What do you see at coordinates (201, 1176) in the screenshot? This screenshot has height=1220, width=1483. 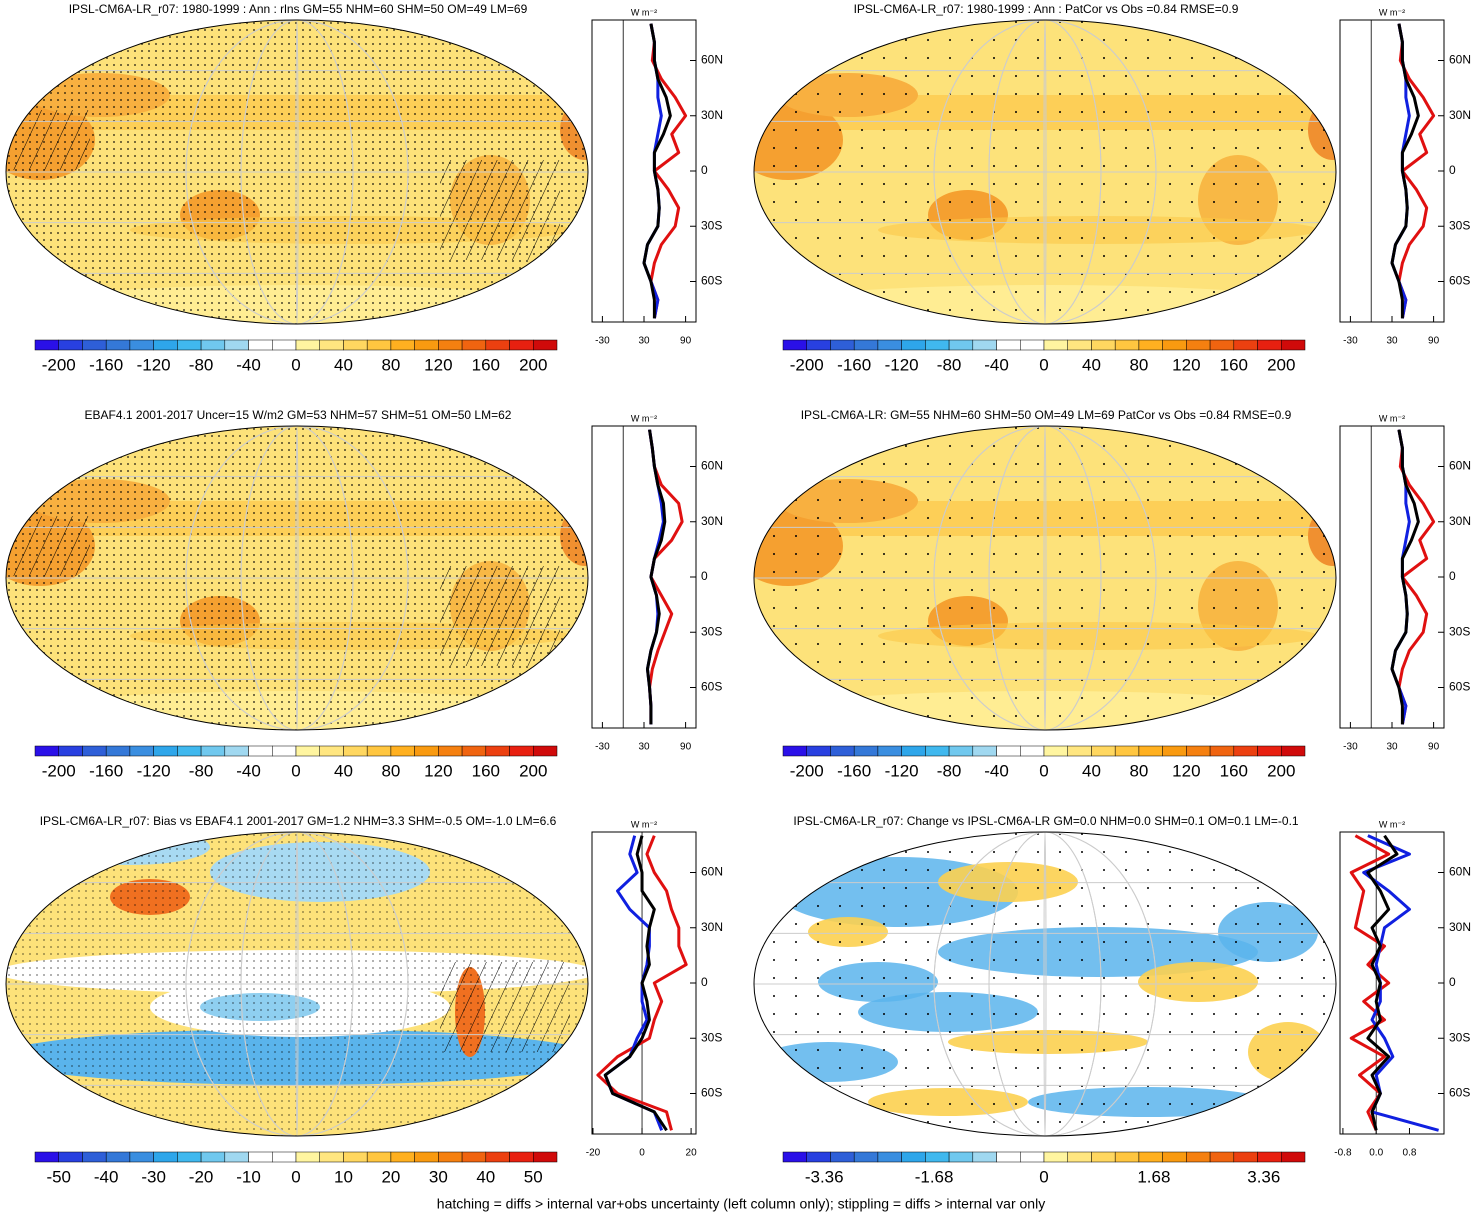 I see `colorbar-label: -20` at bounding box center [201, 1176].